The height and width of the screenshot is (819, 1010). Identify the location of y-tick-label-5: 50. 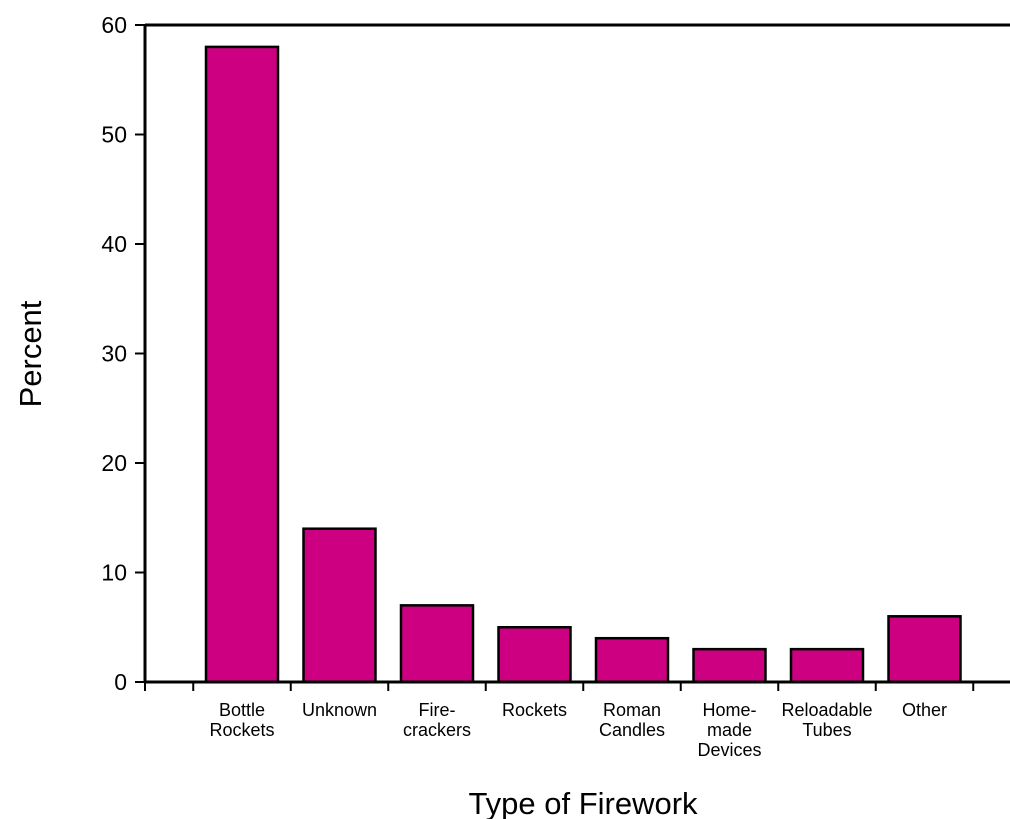
(114, 135).